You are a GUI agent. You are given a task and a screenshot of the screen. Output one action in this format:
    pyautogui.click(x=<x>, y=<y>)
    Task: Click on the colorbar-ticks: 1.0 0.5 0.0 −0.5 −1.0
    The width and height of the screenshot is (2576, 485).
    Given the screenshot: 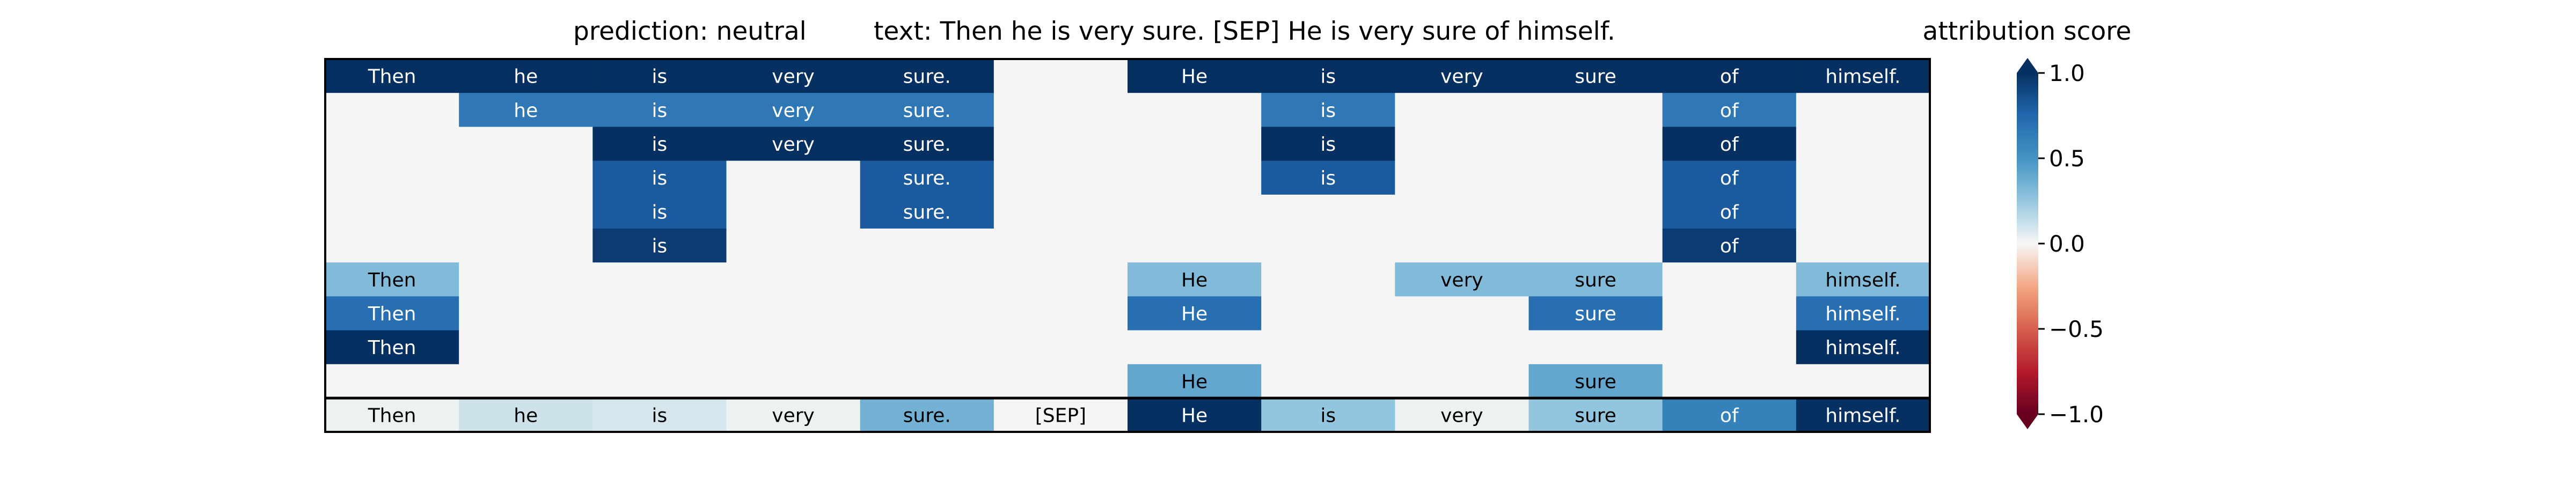 What is the action you would take?
    pyautogui.click(x=2071, y=244)
    